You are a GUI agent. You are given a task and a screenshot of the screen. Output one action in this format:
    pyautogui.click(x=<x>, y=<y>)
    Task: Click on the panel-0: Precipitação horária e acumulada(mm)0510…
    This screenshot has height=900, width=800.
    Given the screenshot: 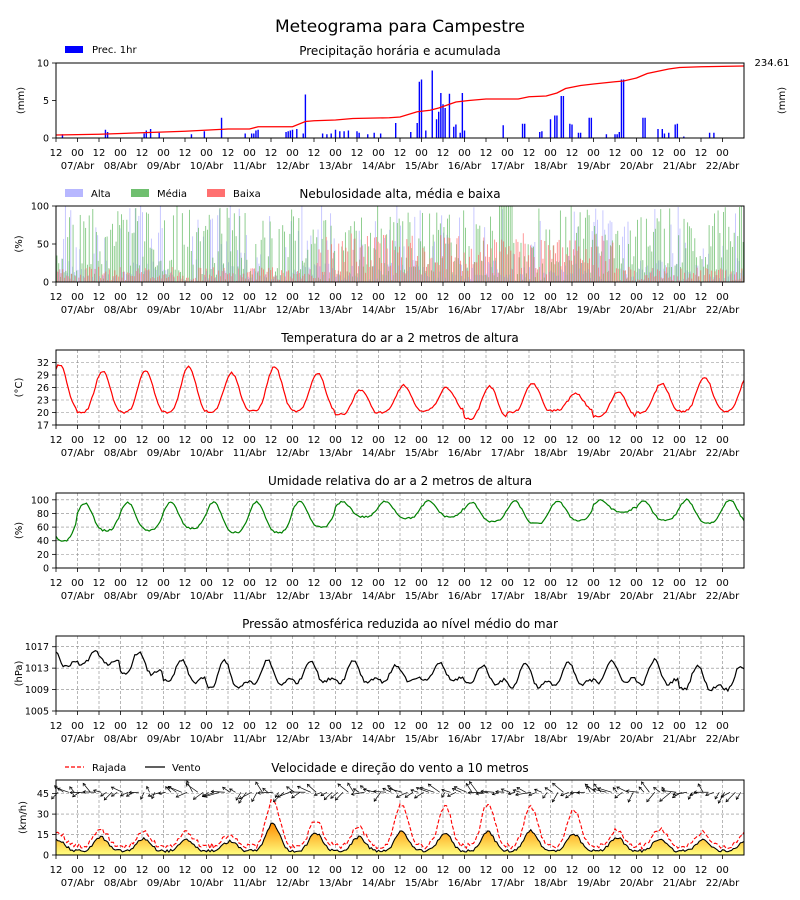 What is the action you would take?
    pyautogui.click(x=403, y=108)
    